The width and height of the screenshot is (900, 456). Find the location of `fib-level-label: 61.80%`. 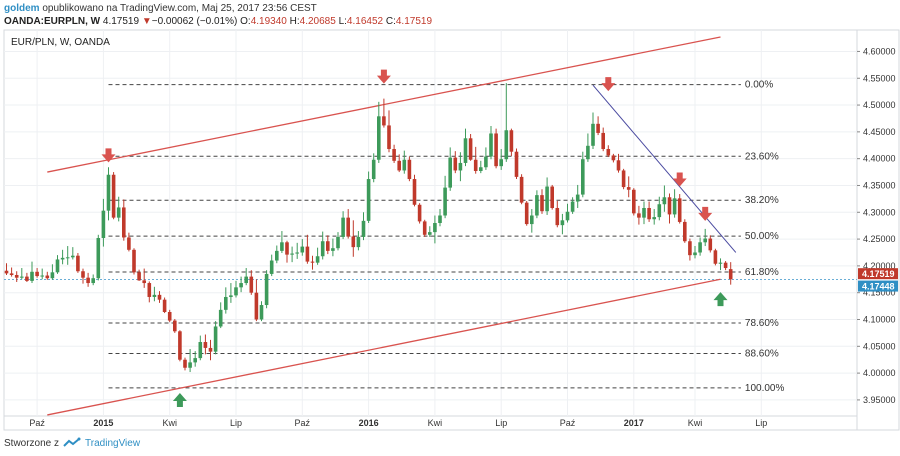

fib-level-label: 61.80% is located at coordinates (762, 272).